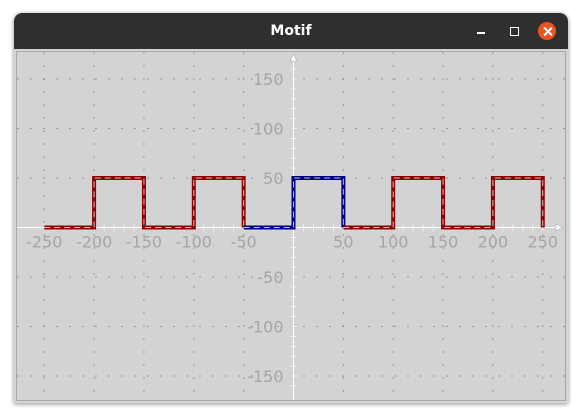  Describe the element at coordinates (493, 242) in the screenshot. I see `x-tick-label: 200` at that location.